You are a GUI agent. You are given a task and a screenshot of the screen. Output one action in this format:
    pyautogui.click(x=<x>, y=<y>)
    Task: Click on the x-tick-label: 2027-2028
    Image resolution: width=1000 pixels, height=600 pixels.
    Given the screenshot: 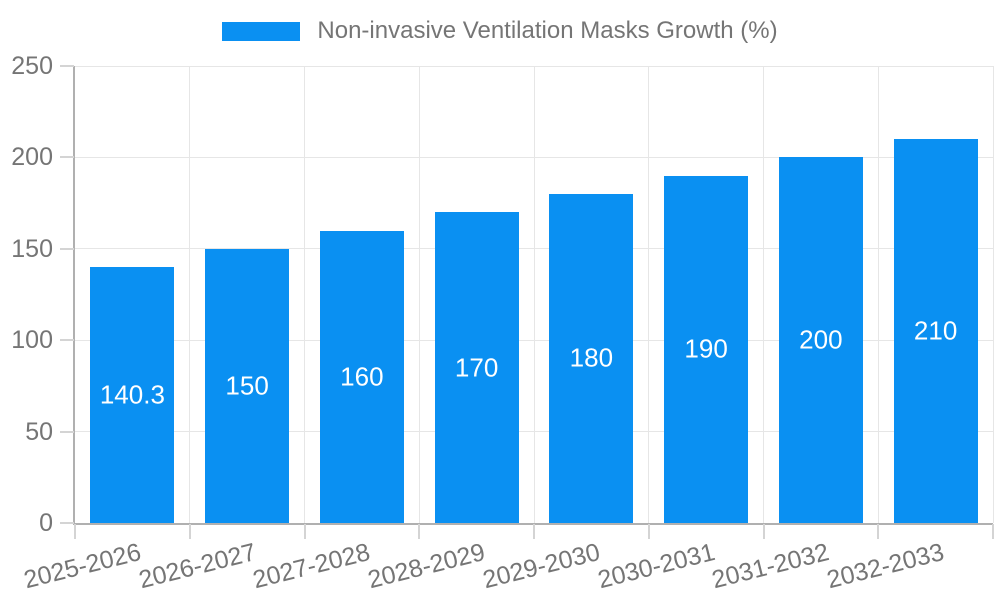 What is the action you would take?
    pyautogui.click(x=312, y=566)
    